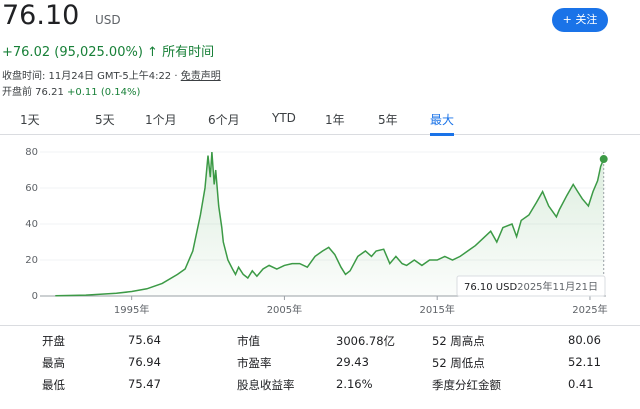 This screenshot has width=640, height=409. I want to click on price: 76.10, so click(41, 15).